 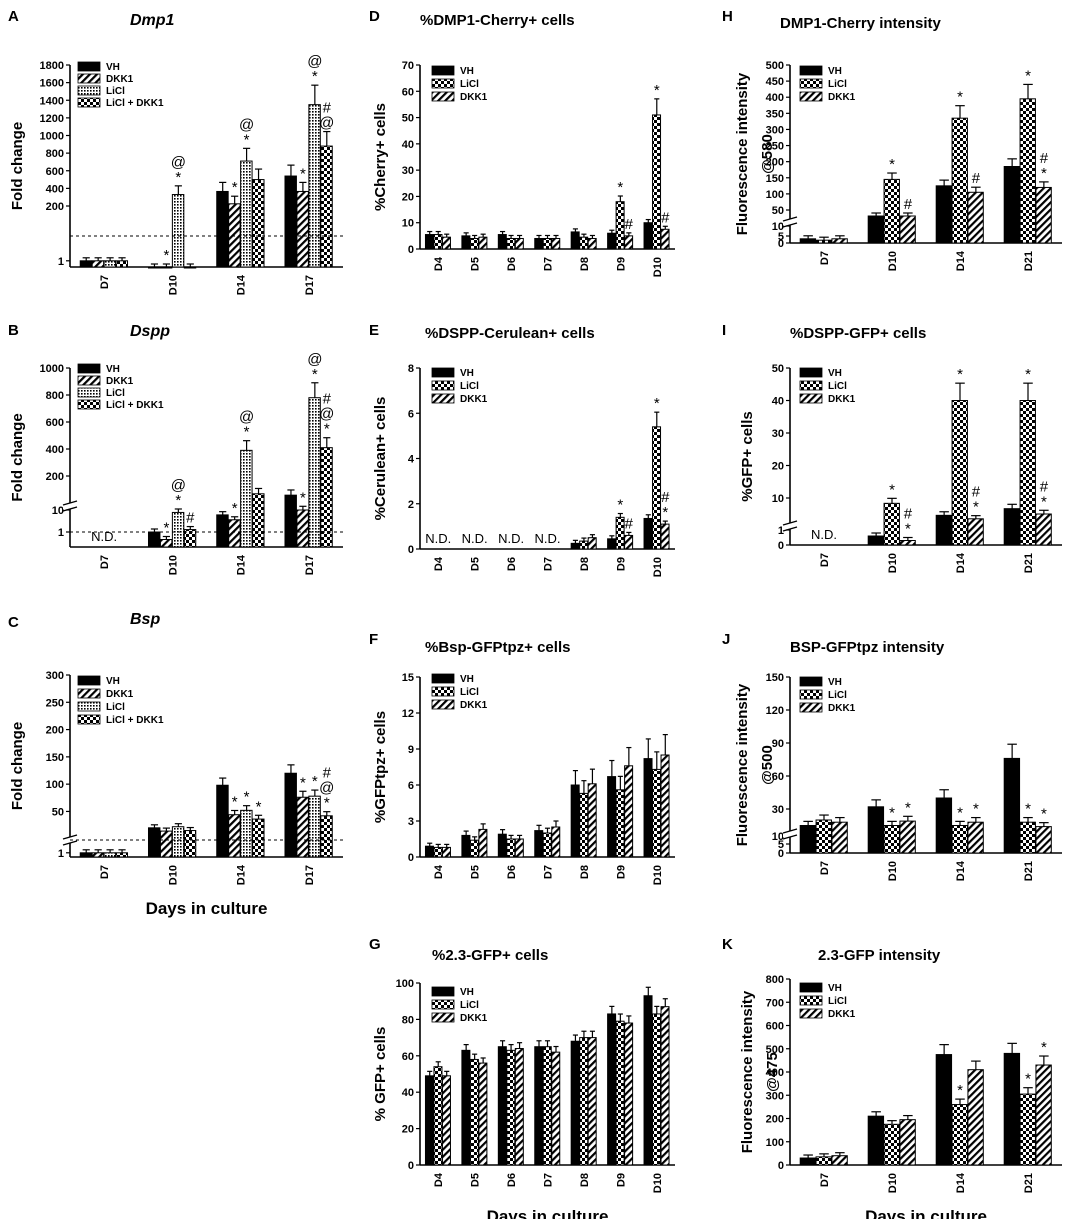 I want to click on y-axis-label: Fold change, so click(x=17, y=766).